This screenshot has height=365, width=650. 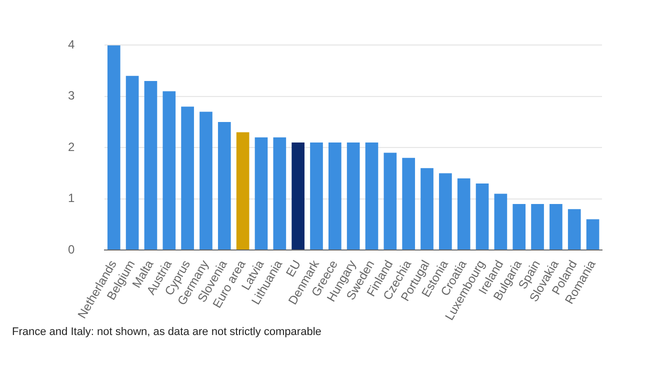 I want to click on y-tick-label: 1, so click(x=71, y=198).